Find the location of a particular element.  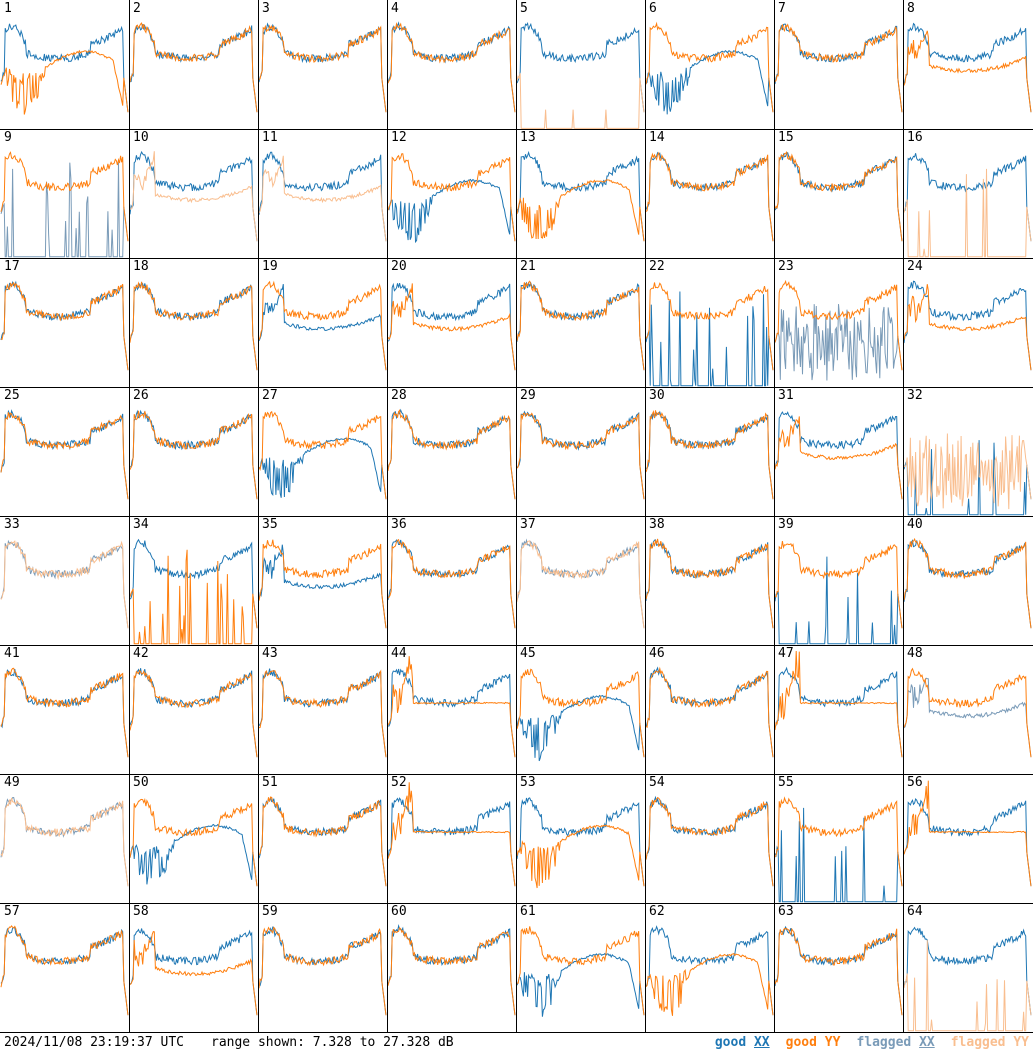

antenna-panel-64: 64 is located at coordinates (967, 967).